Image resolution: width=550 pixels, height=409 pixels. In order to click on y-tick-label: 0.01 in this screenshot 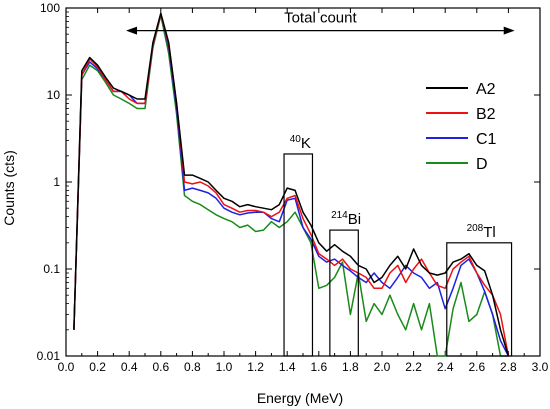, I will do `click(49, 356)`.